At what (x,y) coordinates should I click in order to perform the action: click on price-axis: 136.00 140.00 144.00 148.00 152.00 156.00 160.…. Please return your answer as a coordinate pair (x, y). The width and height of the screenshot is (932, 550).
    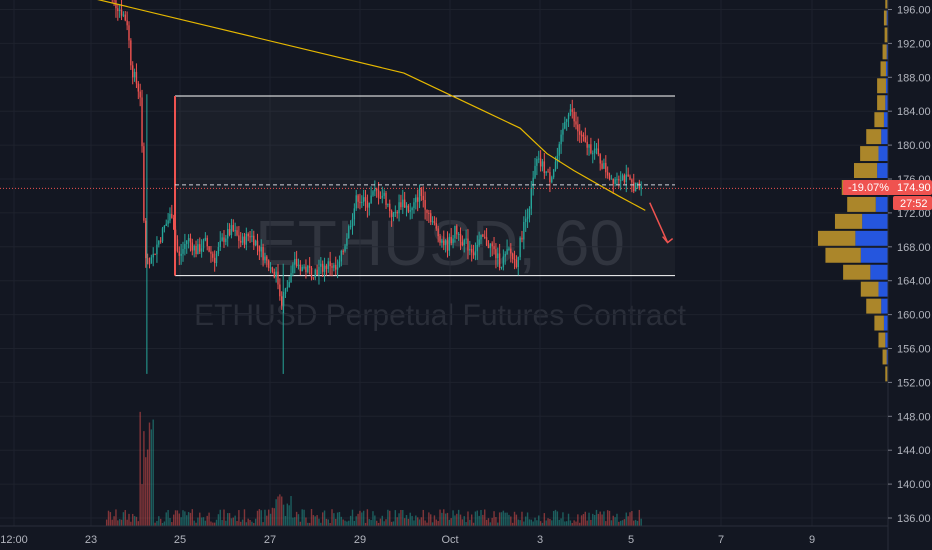
    Looking at the image, I should click on (909, 275).